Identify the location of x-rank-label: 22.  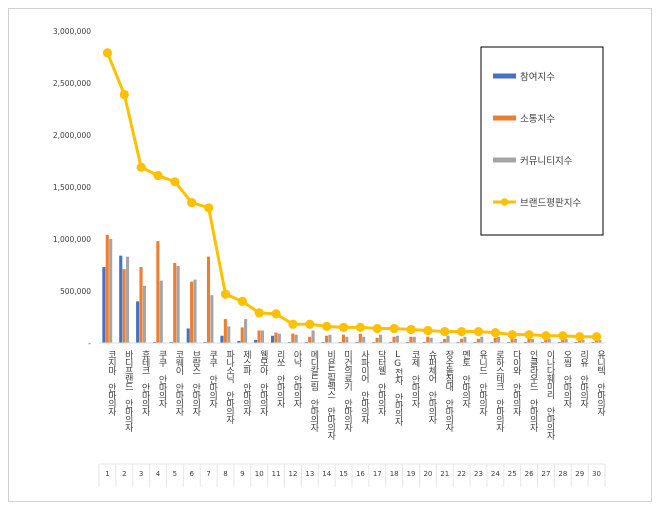
(461, 474).